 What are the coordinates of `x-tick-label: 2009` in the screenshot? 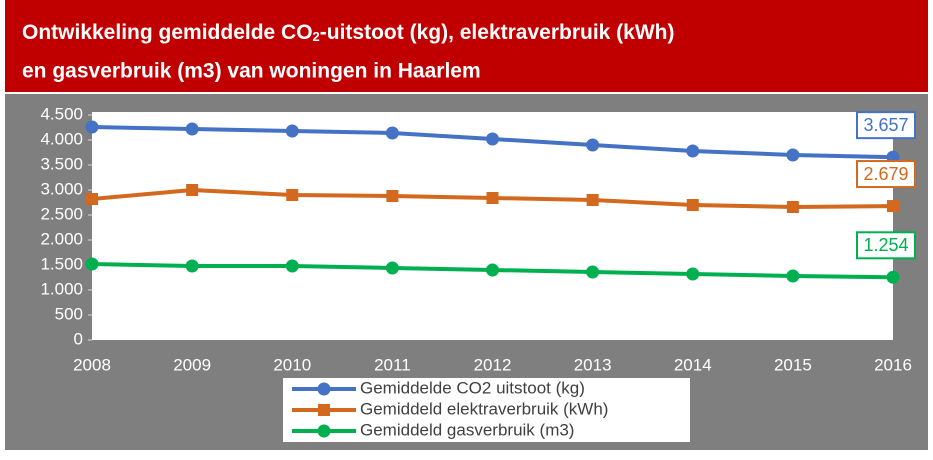 It's located at (192, 364).